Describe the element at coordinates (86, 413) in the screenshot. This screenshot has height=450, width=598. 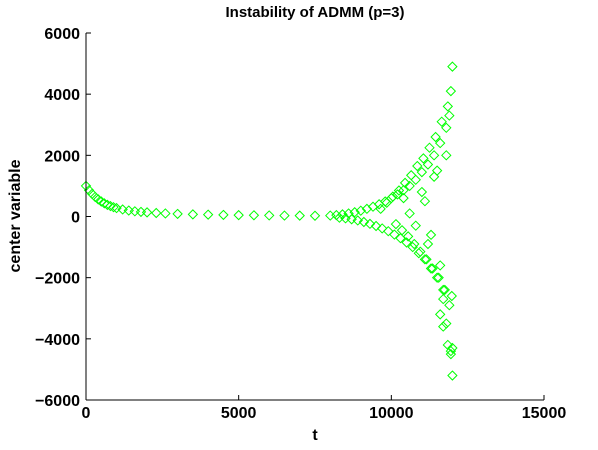
I see `x-tick-label: 0` at that location.